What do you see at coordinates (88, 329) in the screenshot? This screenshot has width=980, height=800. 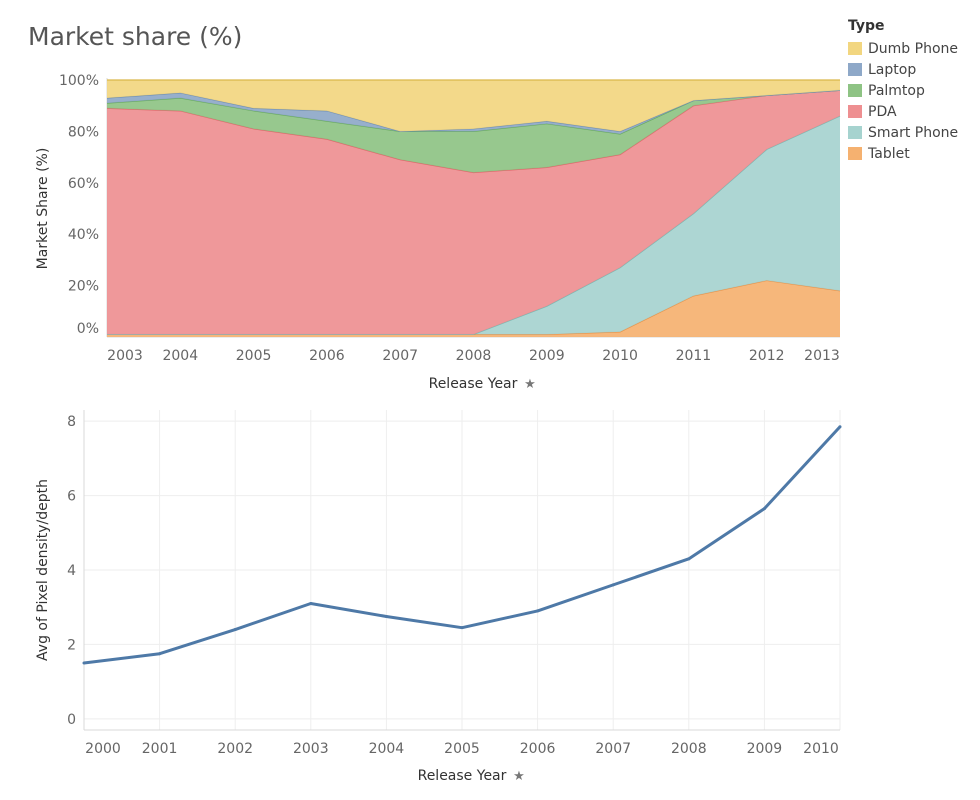 I see `y-tick-label: 0%` at bounding box center [88, 329].